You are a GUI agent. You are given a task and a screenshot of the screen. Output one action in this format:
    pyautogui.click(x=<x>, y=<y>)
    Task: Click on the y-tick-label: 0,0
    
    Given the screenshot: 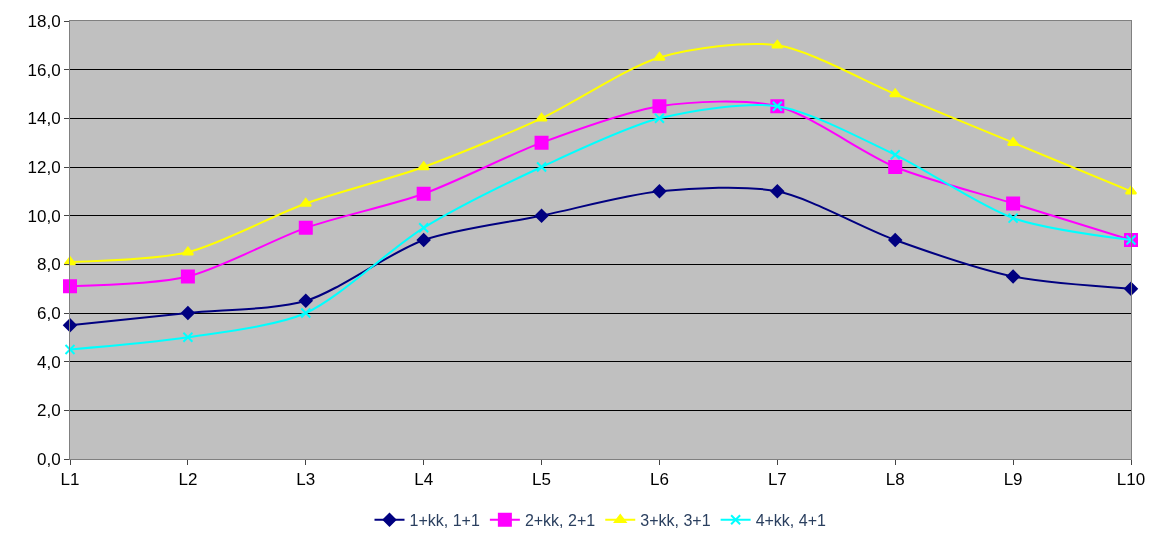 What is the action you would take?
    pyautogui.click(x=48, y=459)
    